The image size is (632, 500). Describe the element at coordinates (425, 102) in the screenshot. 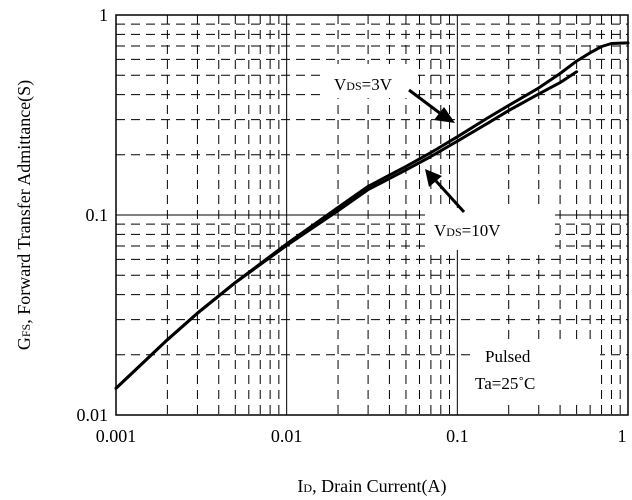

I see `vds3-arrow-shaft` at that location.